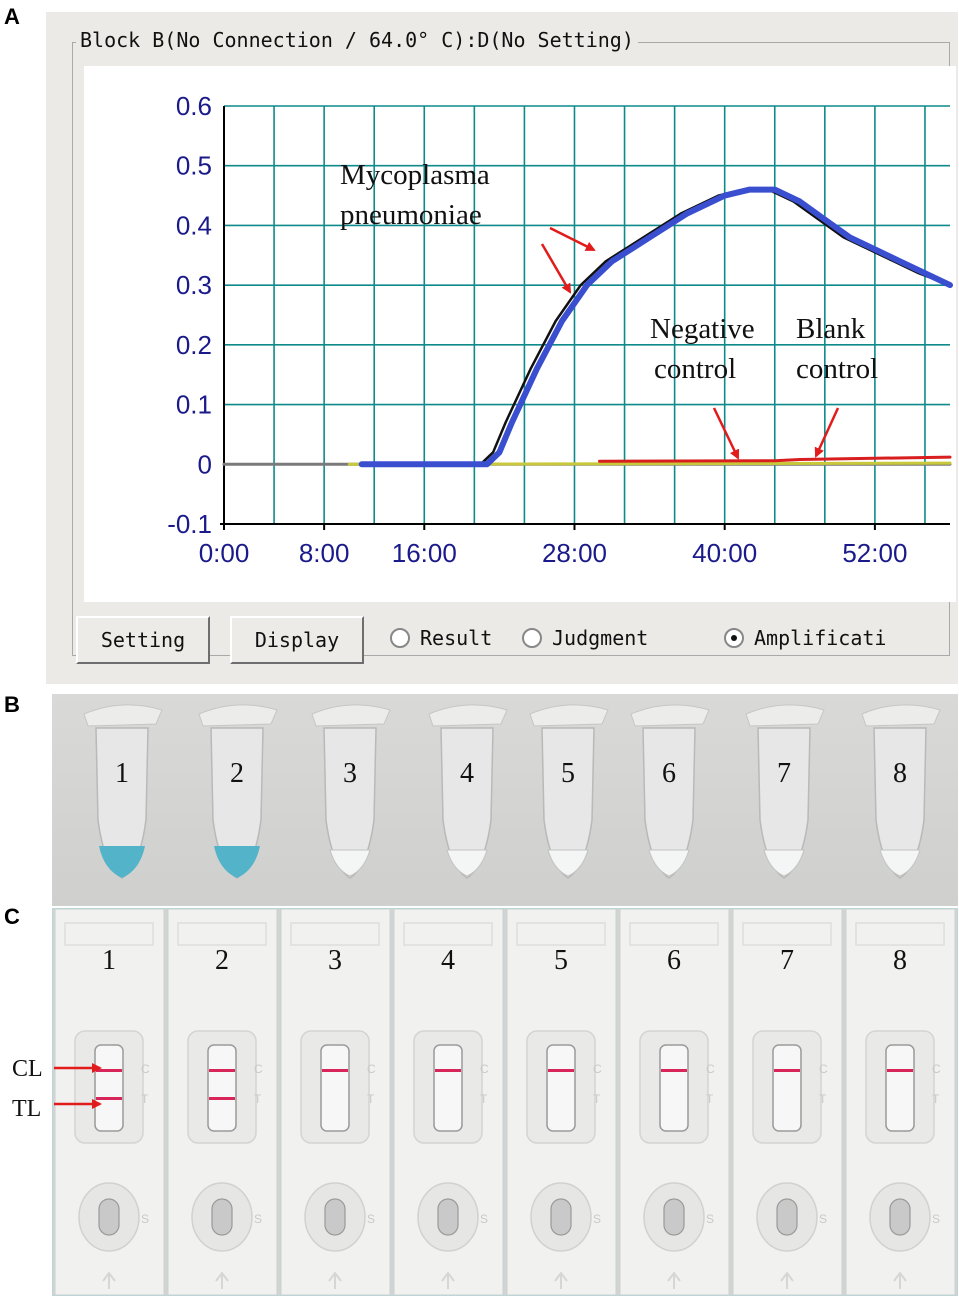 The image size is (959, 1300). Describe the element at coordinates (57, 1089) in the screenshot. I see `callout-overlay: CL TL` at that location.